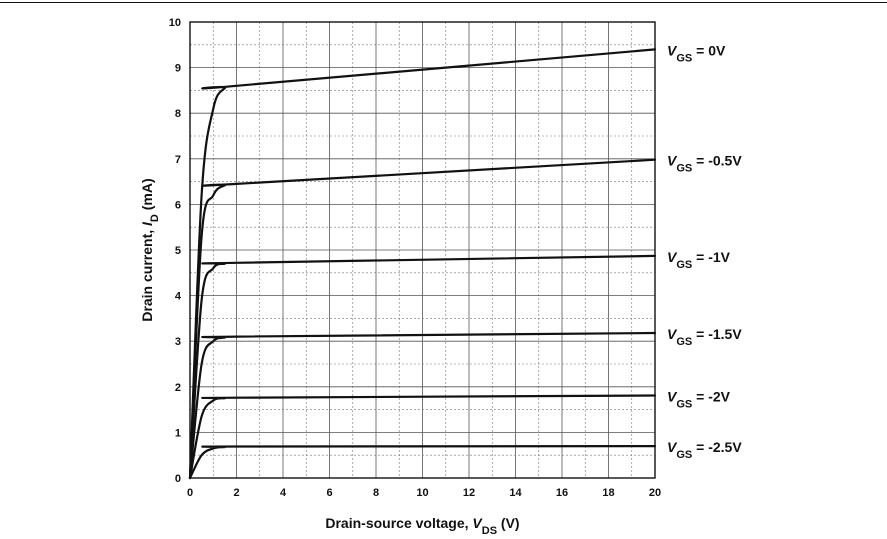 This screenshot has height=539, width=887. I want to click on x-tick-label: 6, so click(329, 493).